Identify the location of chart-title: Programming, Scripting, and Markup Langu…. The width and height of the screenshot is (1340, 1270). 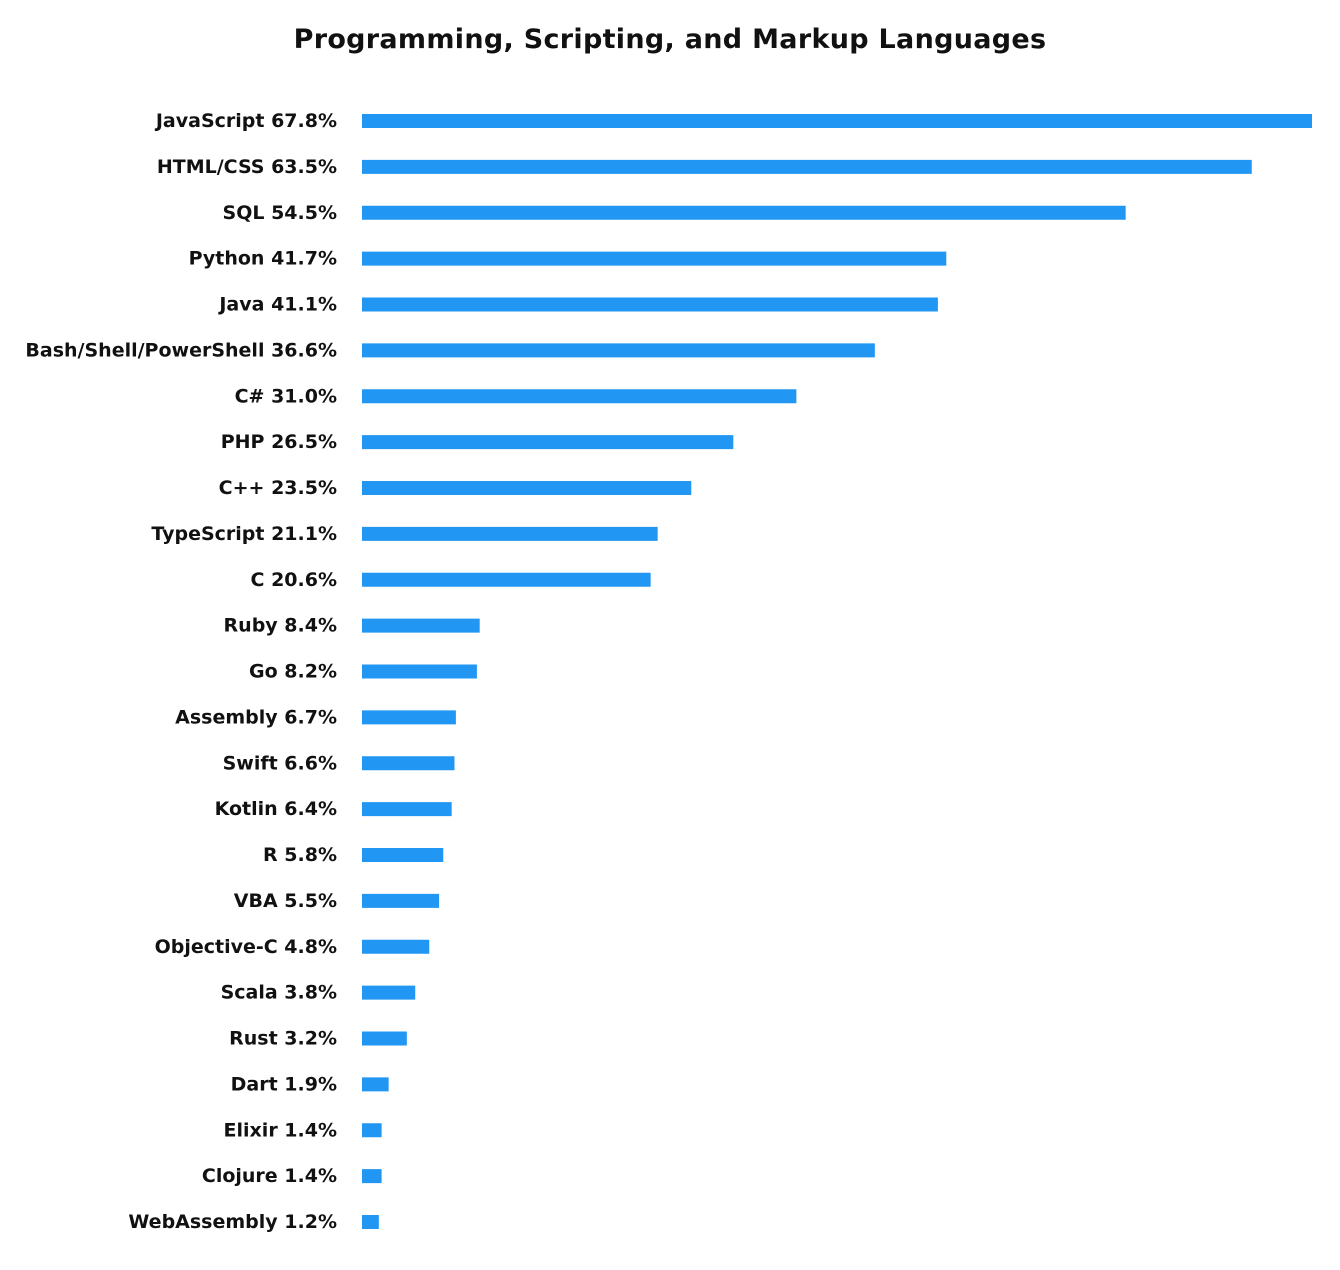
(670, 39).